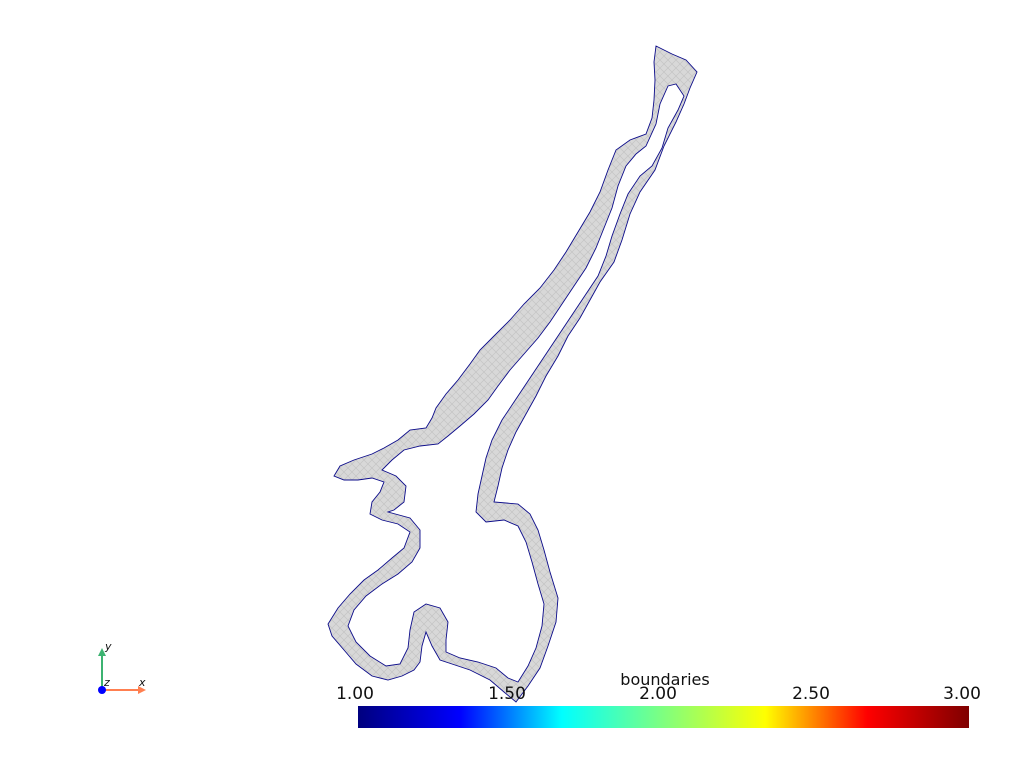 This screenshot has height=768, width=1024. Describe the element at coordinates (811, 694) in the screenshot. I see `scalar-bar-tick-label: 2.50` at that location.